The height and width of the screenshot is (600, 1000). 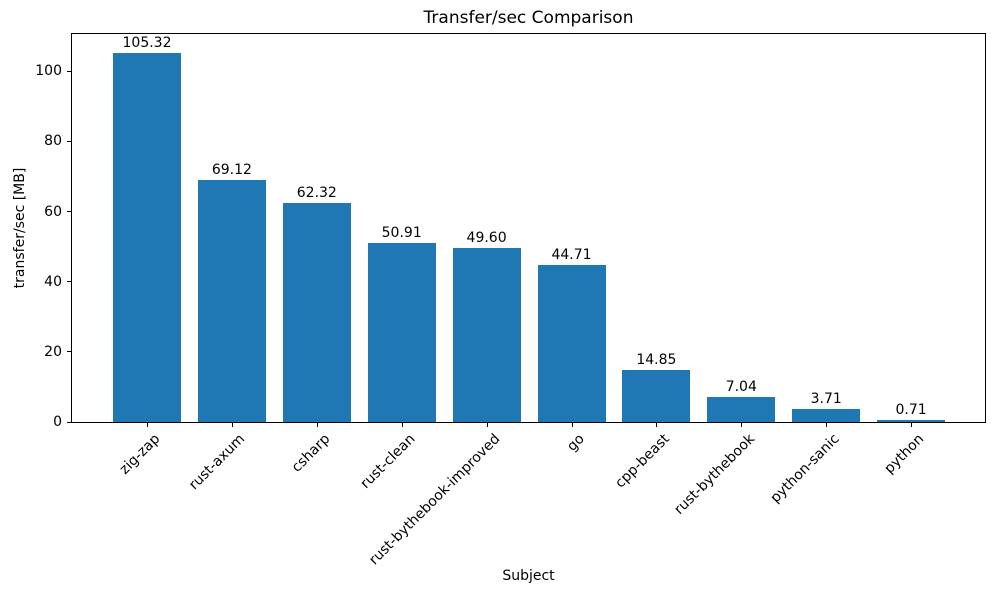 I want to click on bar-value-label: 3.71, so click(x=826, y=398).